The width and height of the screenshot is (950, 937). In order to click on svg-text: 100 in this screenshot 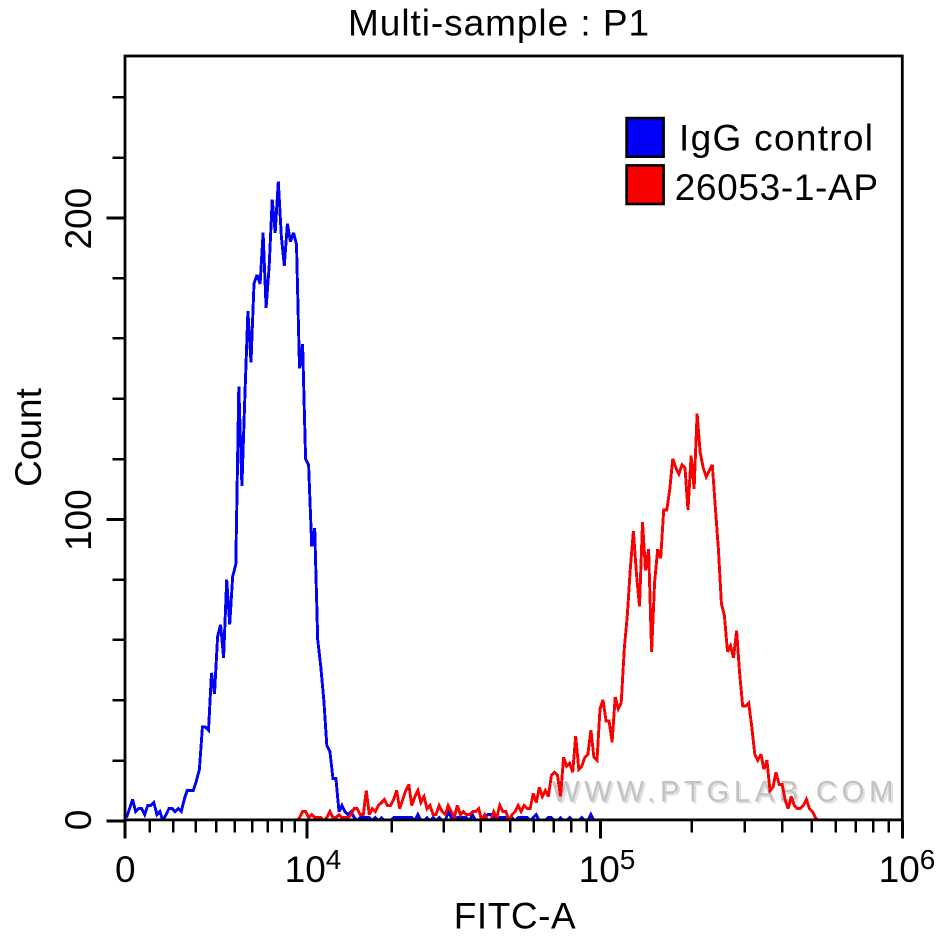, I will do `click(78, 520)`.